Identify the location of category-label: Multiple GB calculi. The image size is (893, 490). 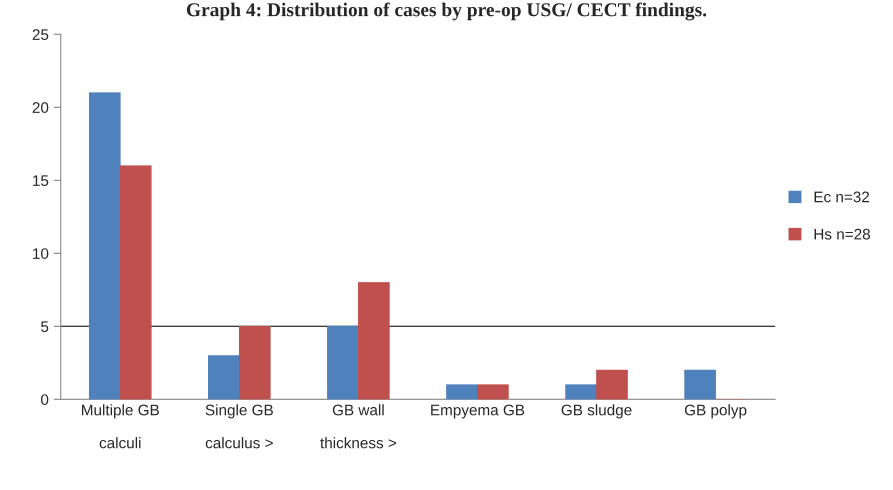
(120, 426).